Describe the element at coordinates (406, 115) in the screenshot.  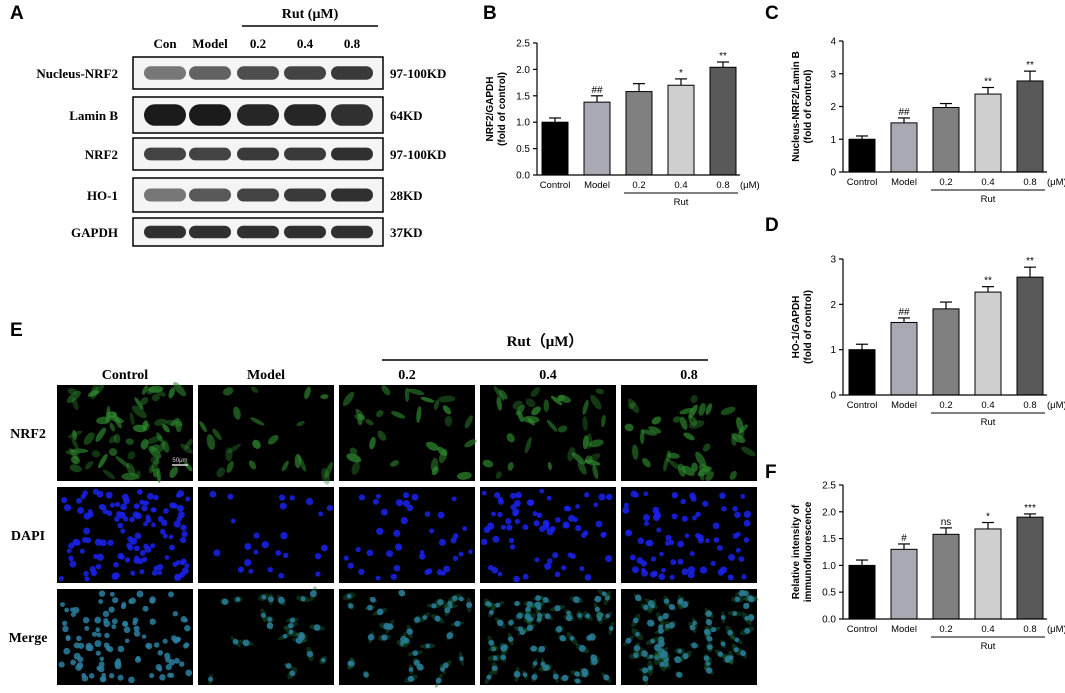
I see `blot-size-label: 64KD` at that location.